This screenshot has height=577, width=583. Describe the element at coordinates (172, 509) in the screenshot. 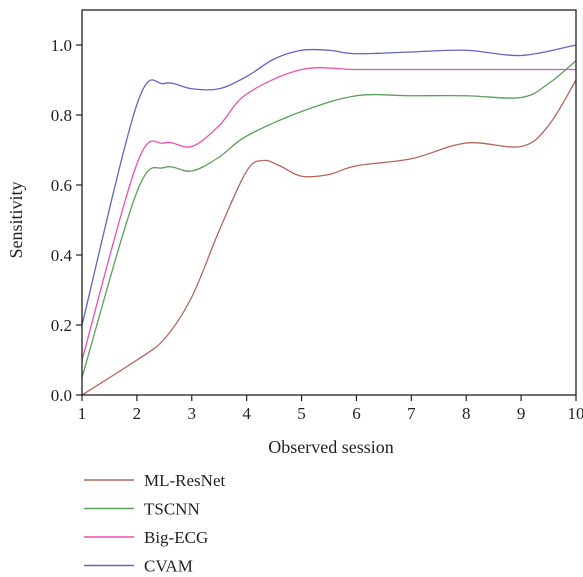

I see `legend-label-tscnn: TSCNN` at that location.